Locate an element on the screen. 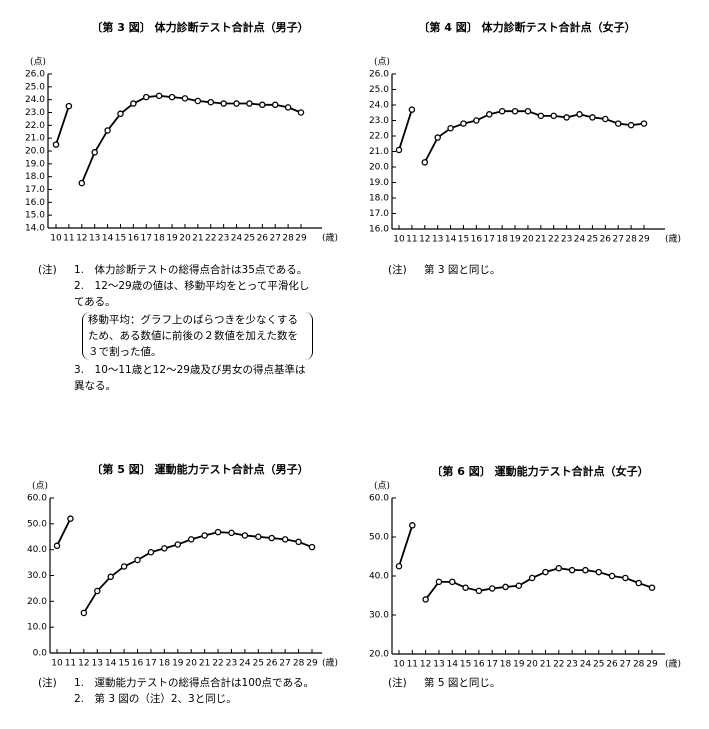 The height and width of the screenshot is (729, 709). notes-body: 第 3 図と同じ。 is located at coordinates (531, 270).